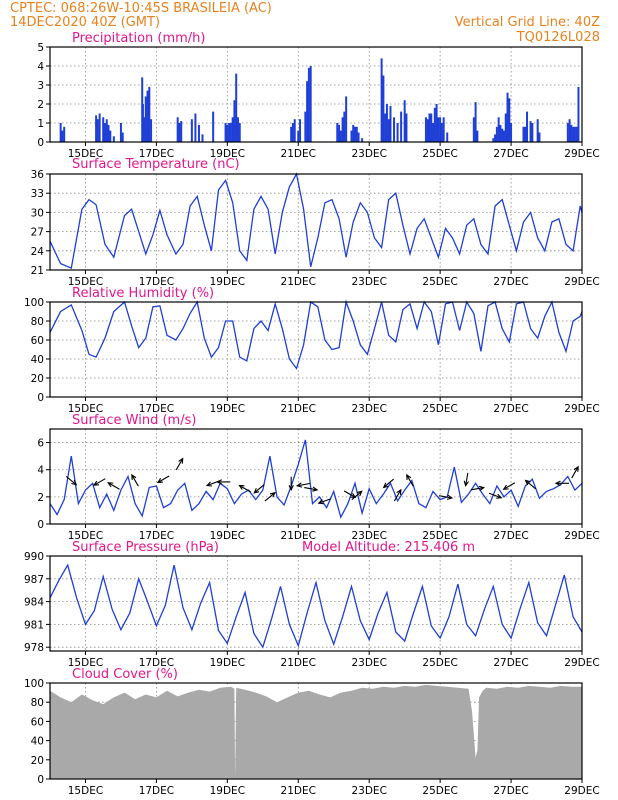  What do you see at coordinates (156, 164) in the screenshot?
I see `temperature-title: Surface Temperature (nC)` at bounding box center [156, 164].